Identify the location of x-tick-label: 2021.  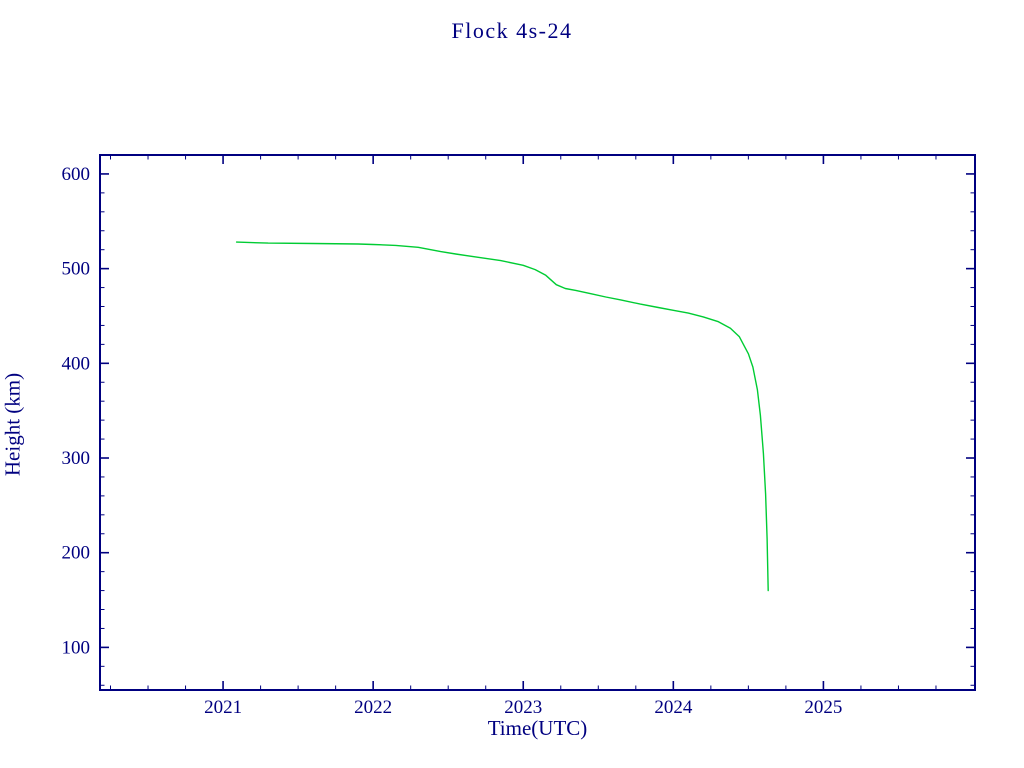
(223, 707).